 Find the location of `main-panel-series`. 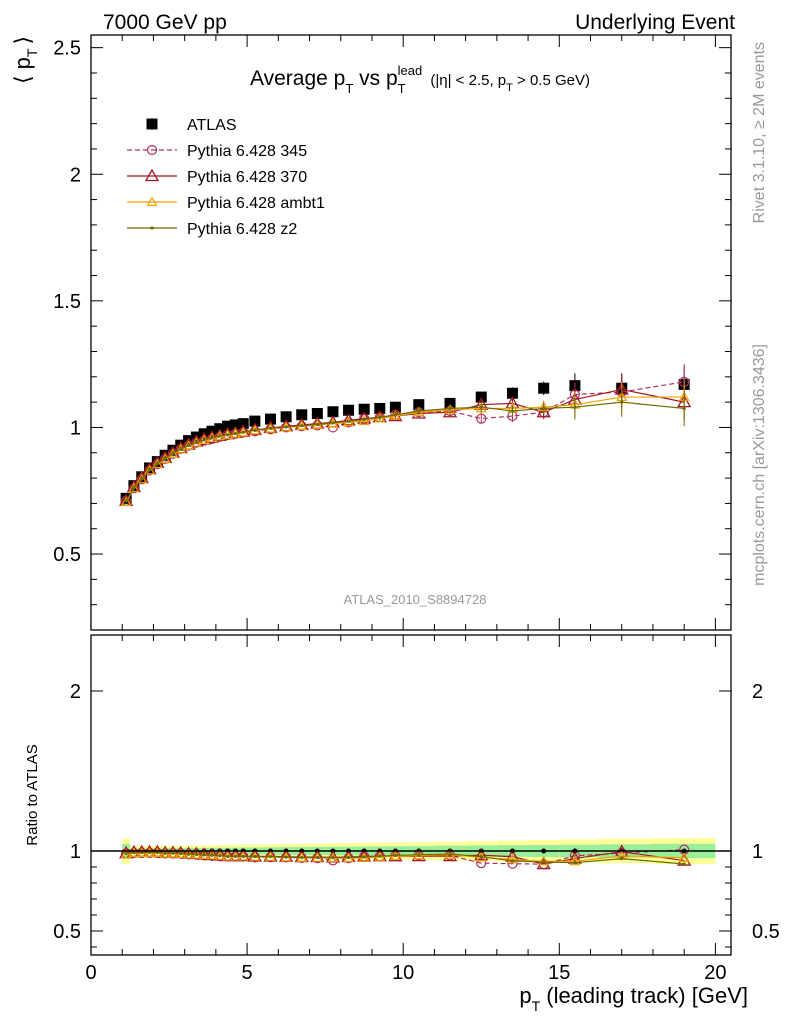

main-panel-series is located at coordinates (405, 435).